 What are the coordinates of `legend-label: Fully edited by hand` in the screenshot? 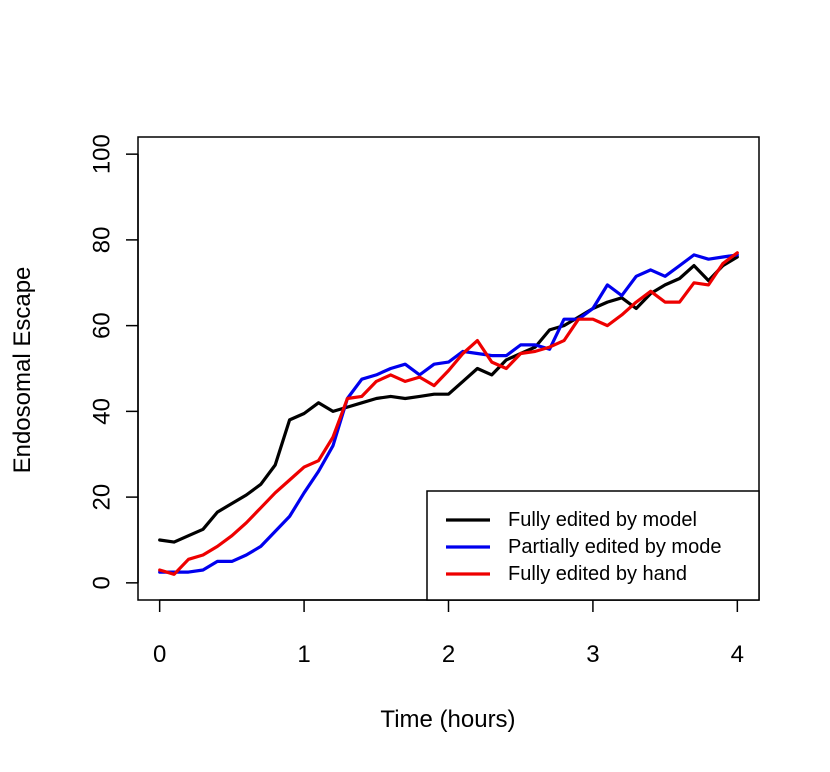 It's located at (597, 574).